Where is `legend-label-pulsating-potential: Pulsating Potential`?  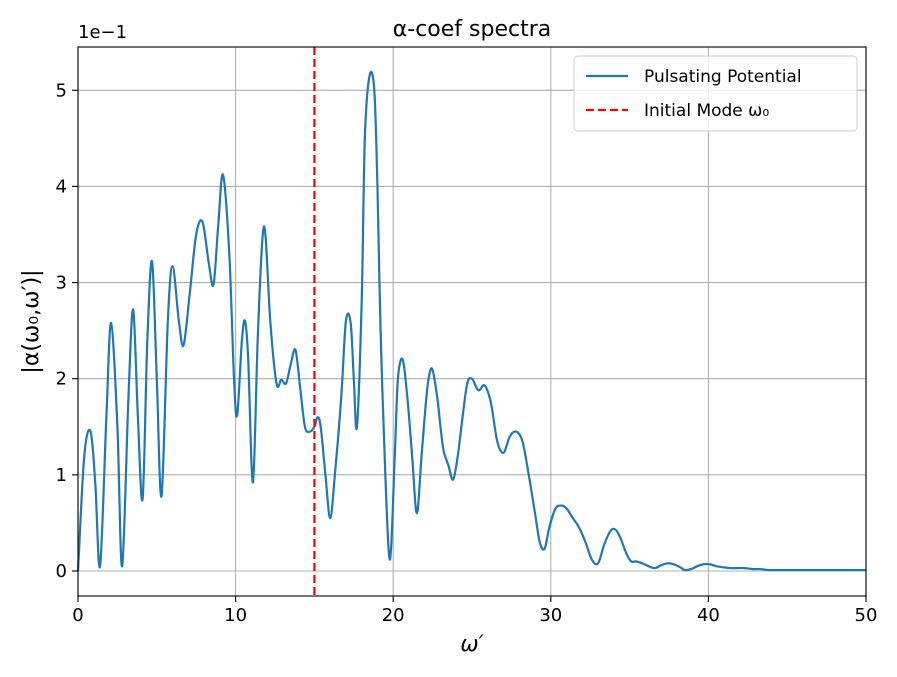 legend-label-pulsating-potential: Pulsating Potential is located at coordinates (723, 77).